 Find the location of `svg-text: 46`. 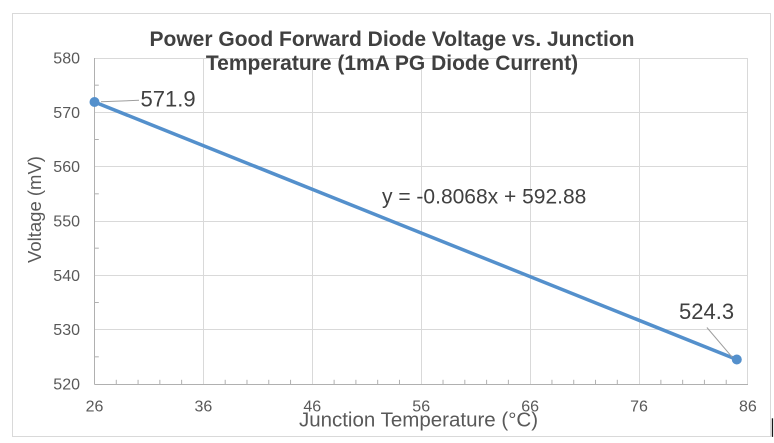

svg-text: 46 is located at coordinates (312, 407).